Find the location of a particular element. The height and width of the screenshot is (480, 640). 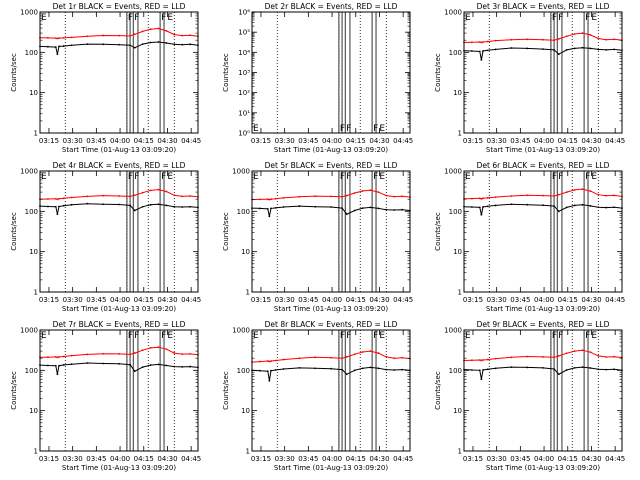

chart-title: Det 8r BLACK = Events, RED = LLD is located at coordinates (331, 324).